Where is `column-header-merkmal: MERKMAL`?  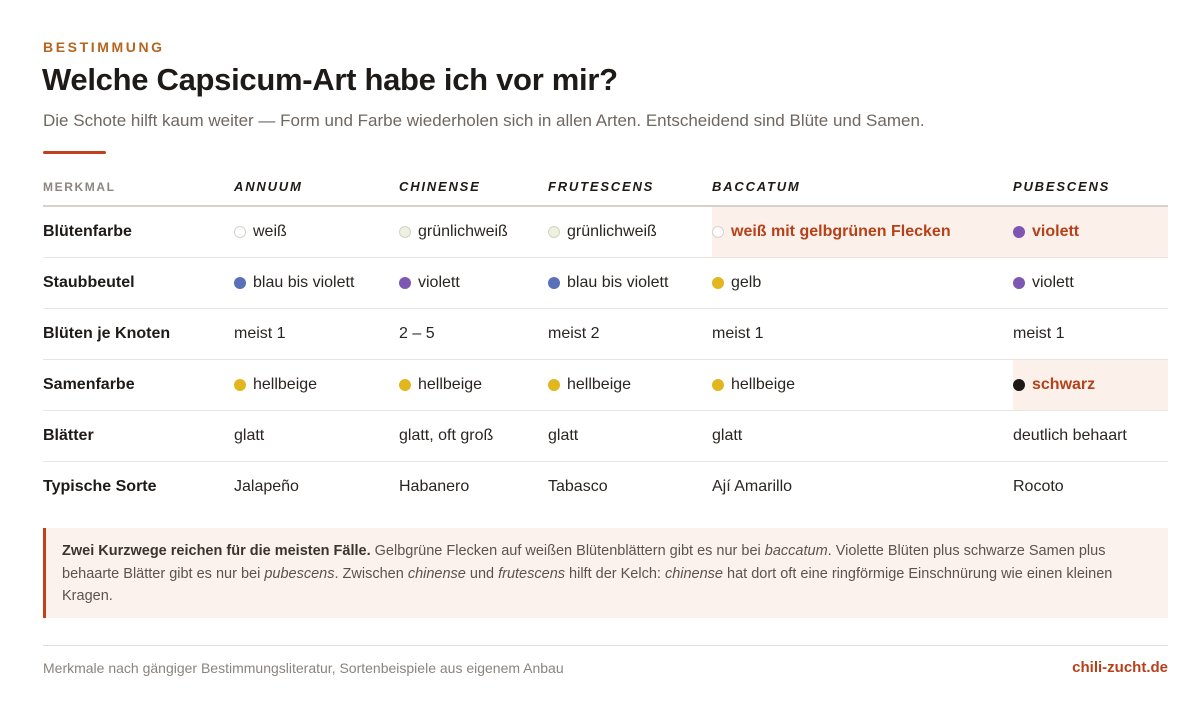
column-header-merkmal: MERKMAL is located at coordinates (138, 187).